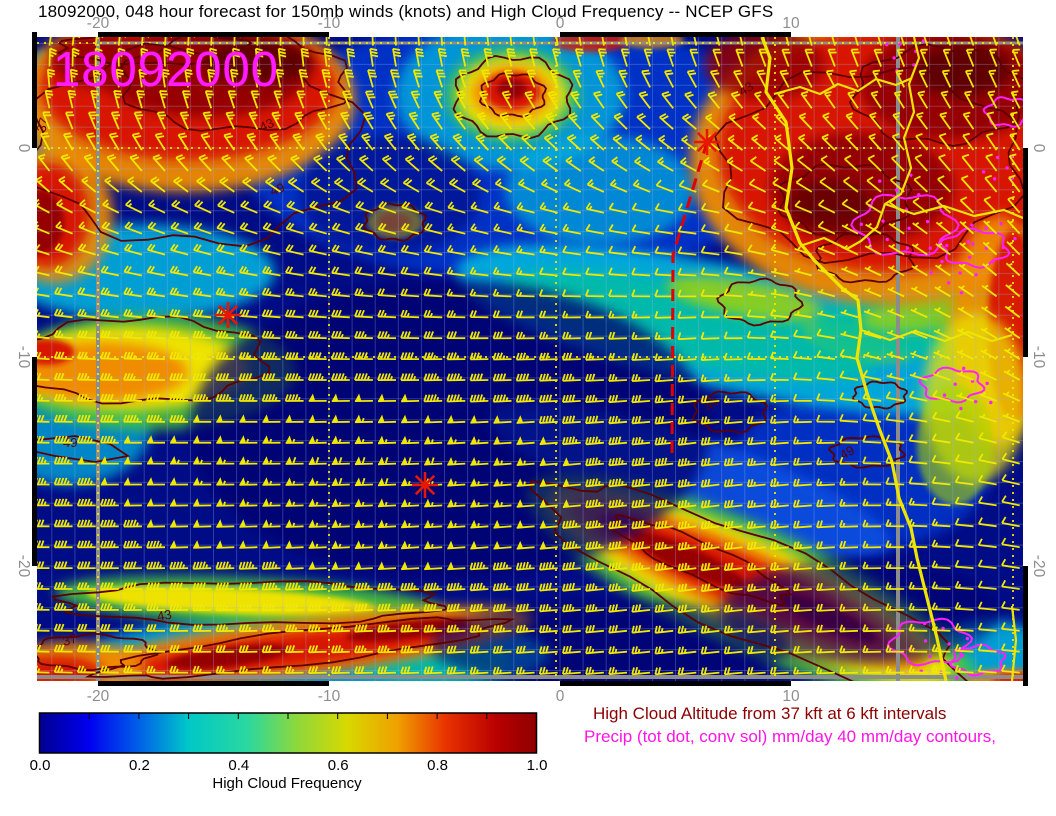  What do you see at coordinates (537, 765) in the screenshot?
I see `colorbar-tick-label: 1.0` at bounding box center [537, 765].